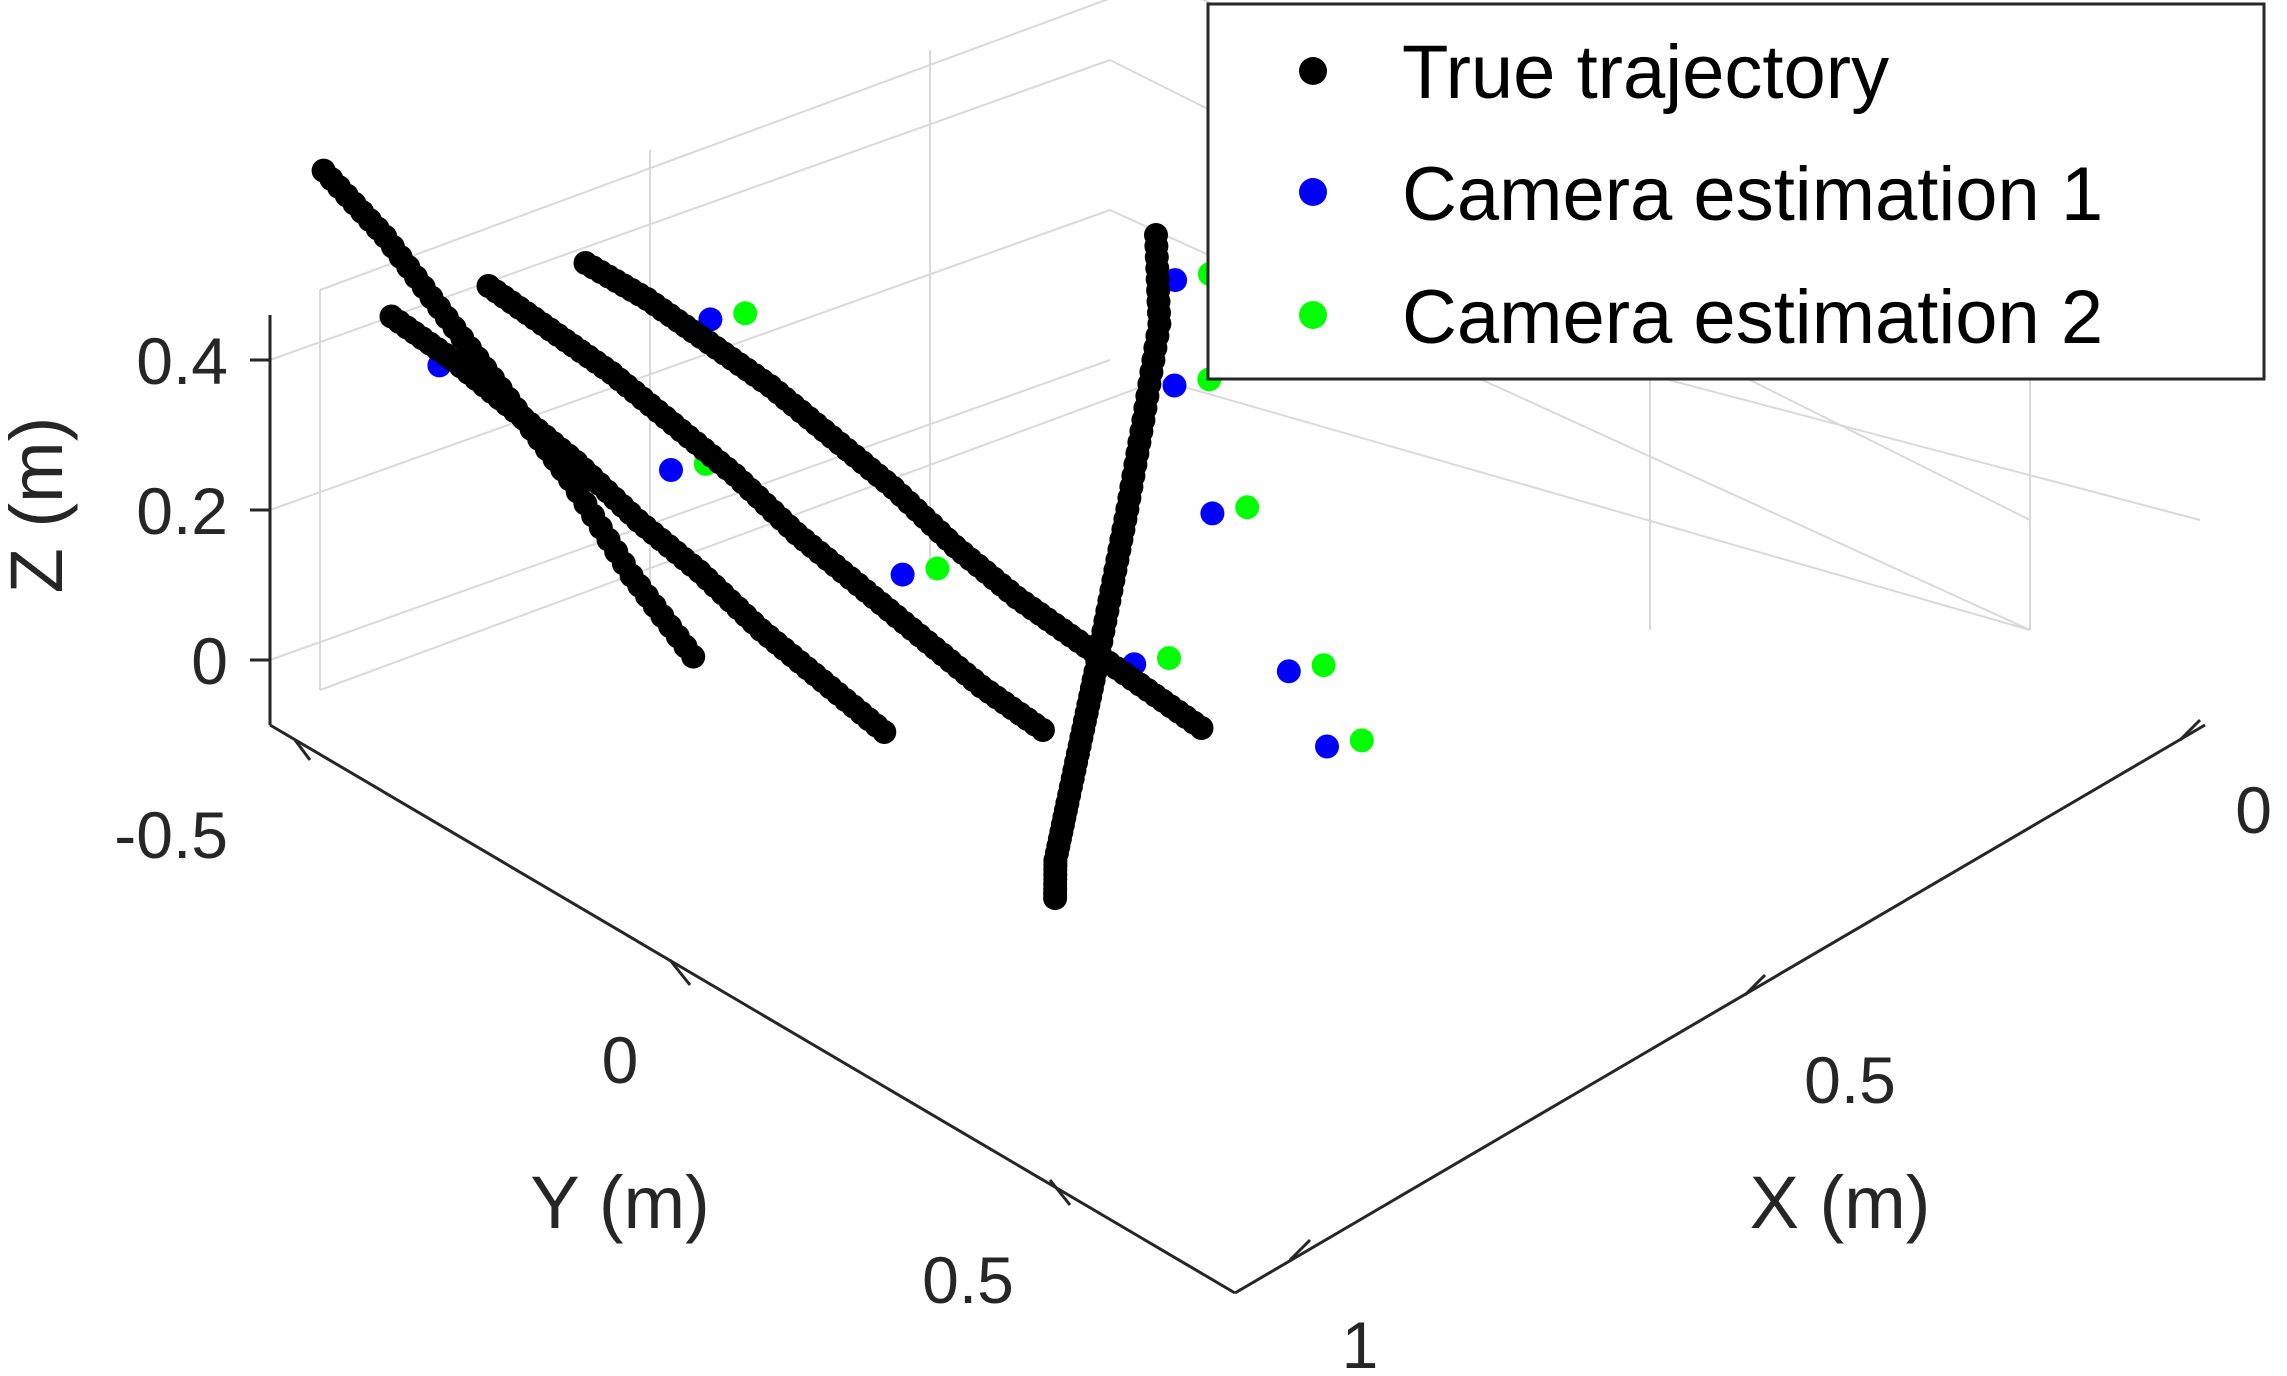 This screenshot has height=1376, width=2287. What do you see at coordinates (1752, 194) in the screenshot?
I see `legend-label-camera-estimation-1: Camera estimation 1` at bounding box center [1752, 194].